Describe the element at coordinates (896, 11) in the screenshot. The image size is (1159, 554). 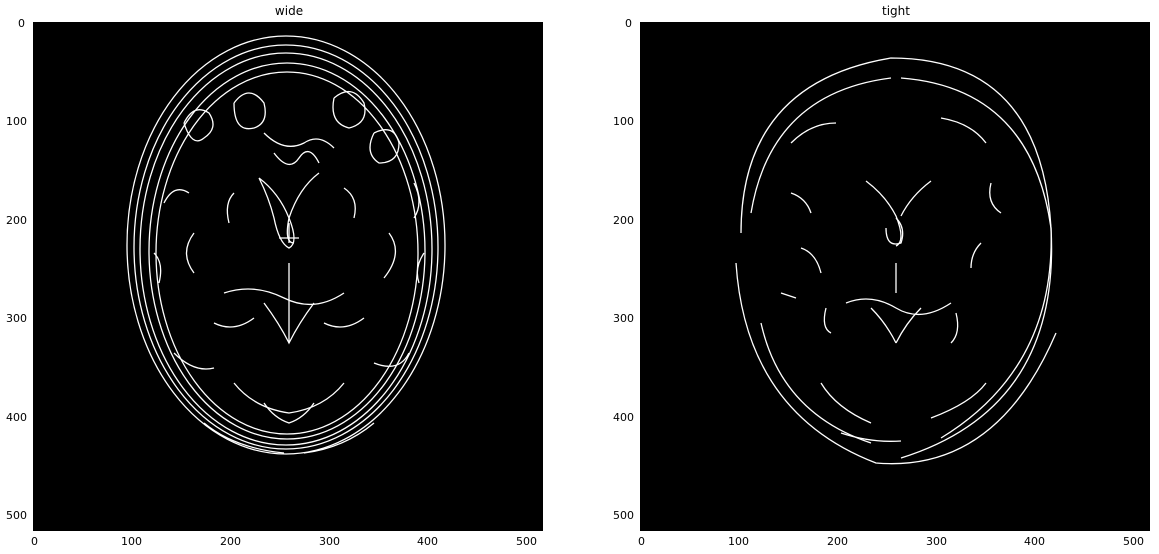
I see `panel-title-tight: tight` at that location.